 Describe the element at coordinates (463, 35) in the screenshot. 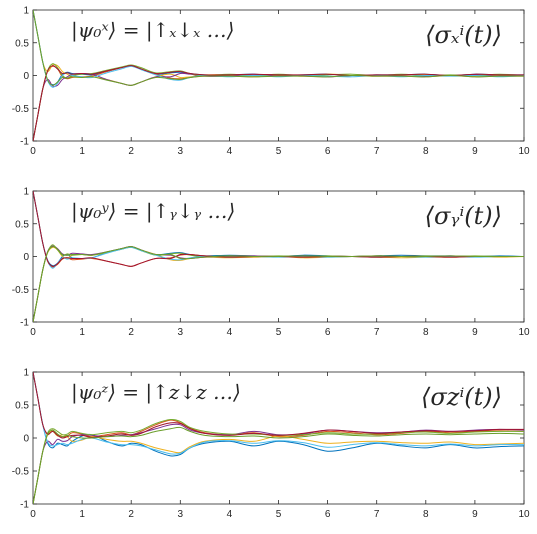

I see `observable-label-x: ⟨σₓⁱ(t)⟩` at that location.